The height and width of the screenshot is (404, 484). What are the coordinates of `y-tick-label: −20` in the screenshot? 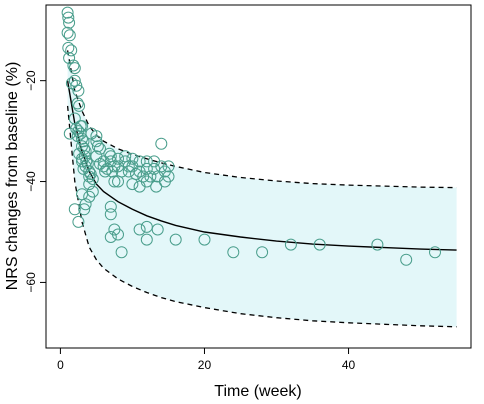 It's located at (31, 80).